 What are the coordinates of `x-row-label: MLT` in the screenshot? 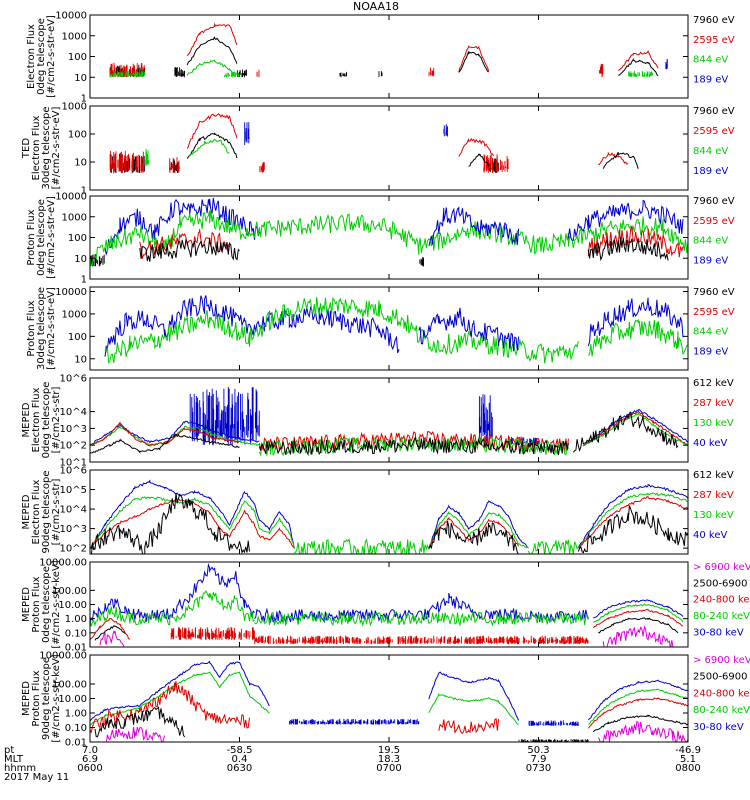 It's located at (14, 759).